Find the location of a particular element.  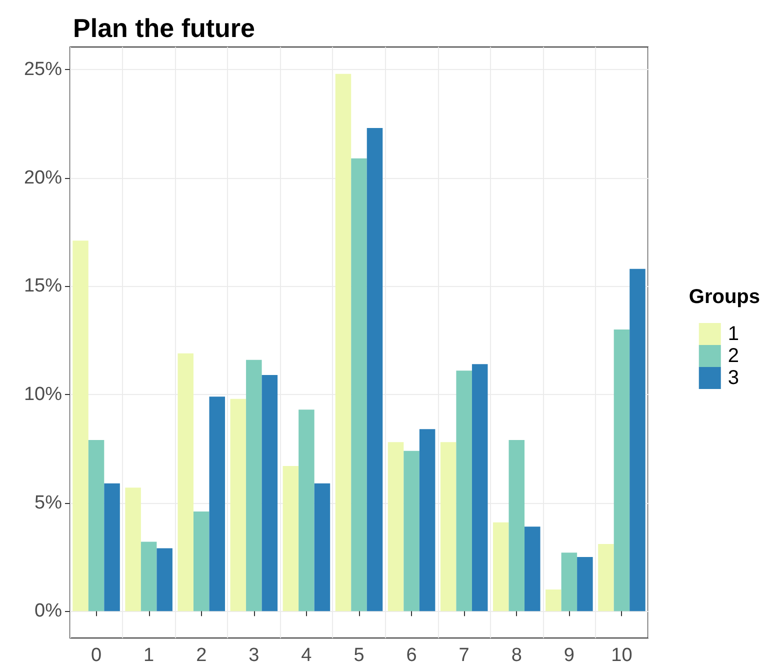

y-tick-label: 10% is located at coordinates (43, 394).